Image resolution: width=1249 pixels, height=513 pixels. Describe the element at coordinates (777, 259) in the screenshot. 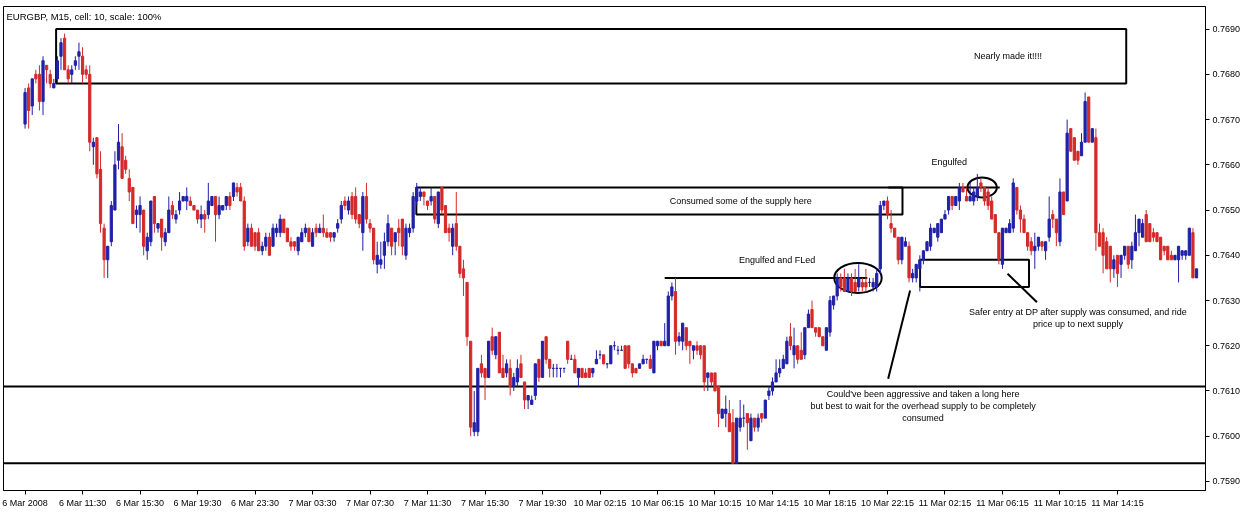

I see `ref-line-label: Engulfed and FLed` at that location.